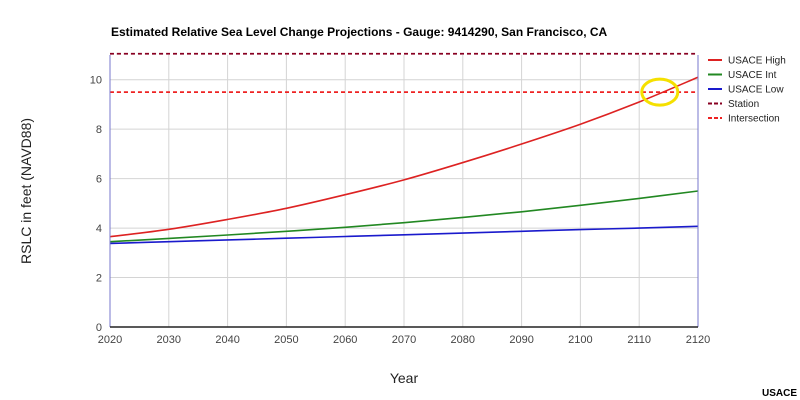  Describe the element at coordinates (99, 130) in the screenshot. I see `y-tick-label: 8` at that location.